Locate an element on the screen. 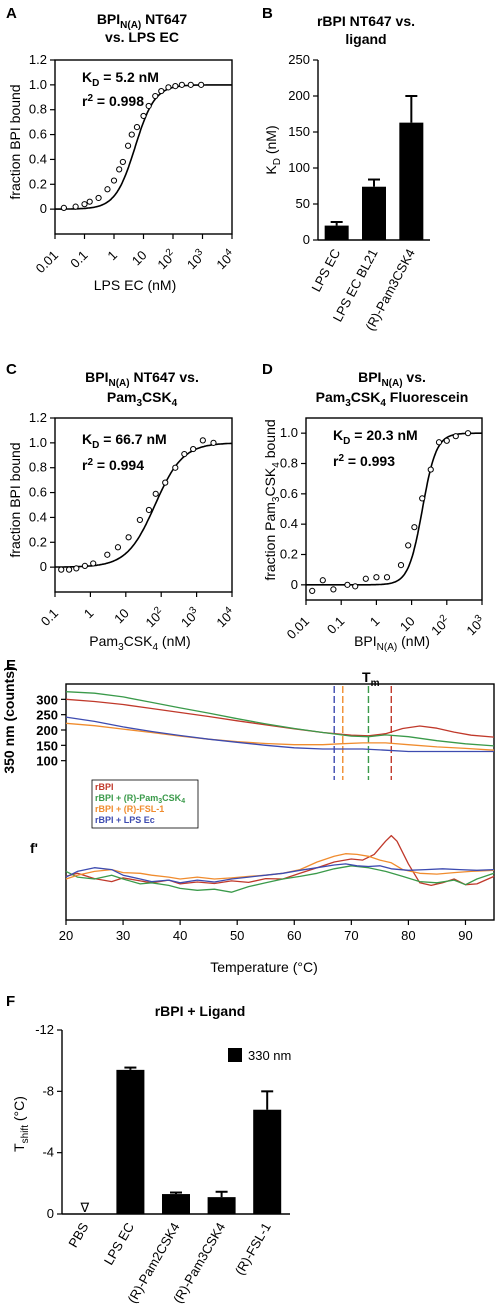  panel-a-kd: KD = 5.2 nM is located at coordinates (120, 79).